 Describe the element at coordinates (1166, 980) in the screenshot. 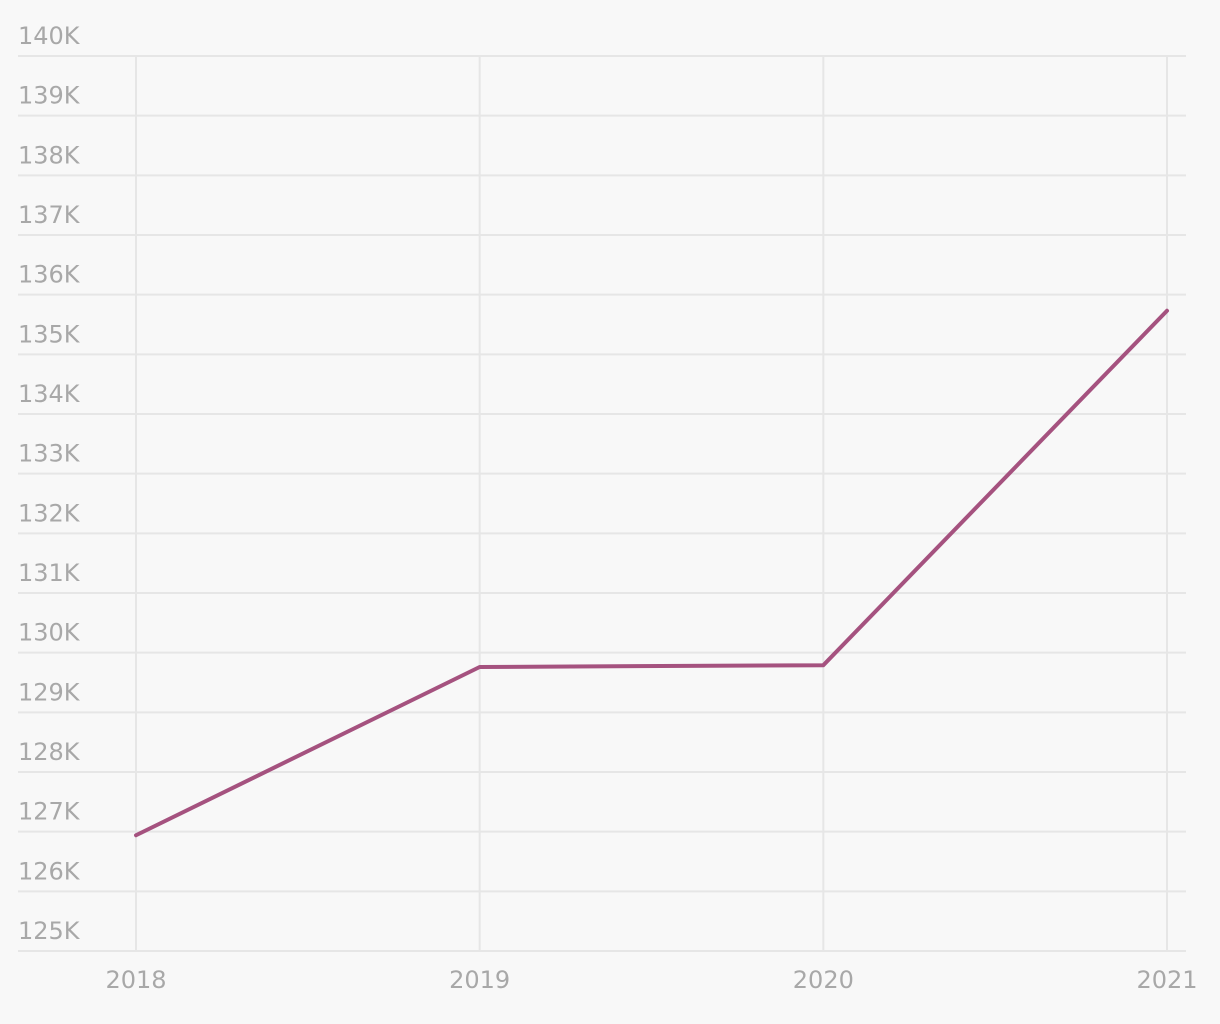

I see `x-tick-label: 2021` at that location.